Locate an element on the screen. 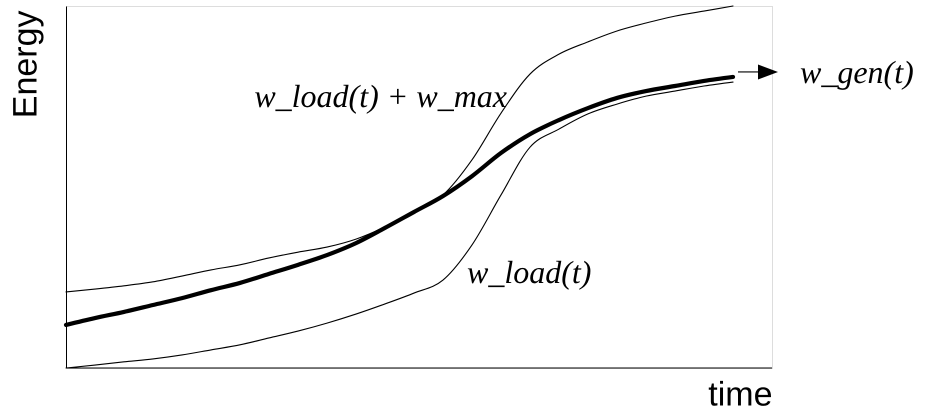  series-label: w_load(t) + w_max is located at coordinates (380, 96).